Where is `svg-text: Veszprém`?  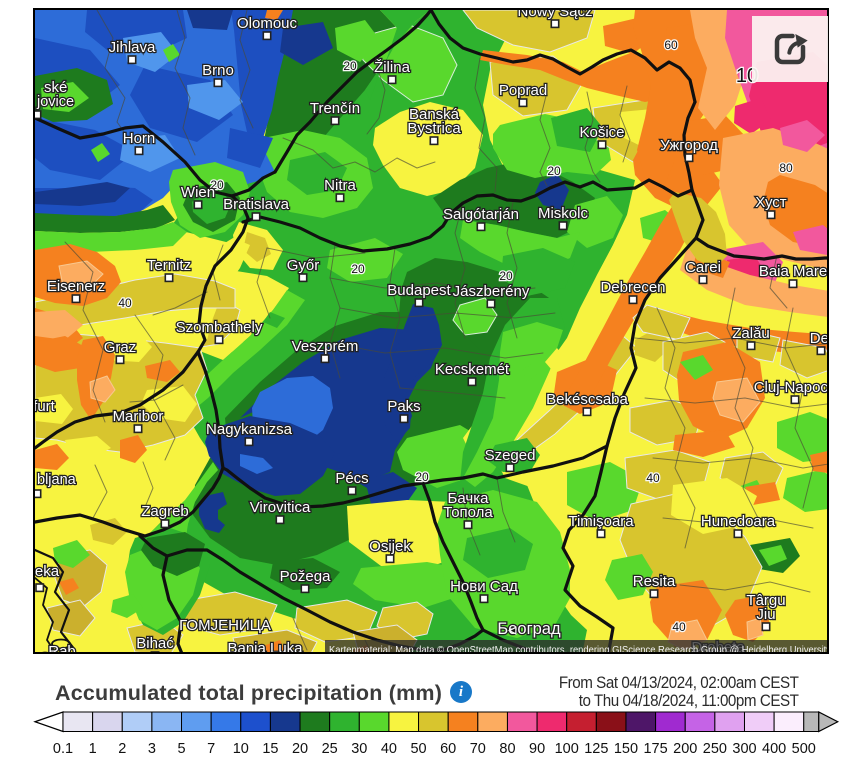 svg-text: Veszprém is located at coordinates (325, 346).